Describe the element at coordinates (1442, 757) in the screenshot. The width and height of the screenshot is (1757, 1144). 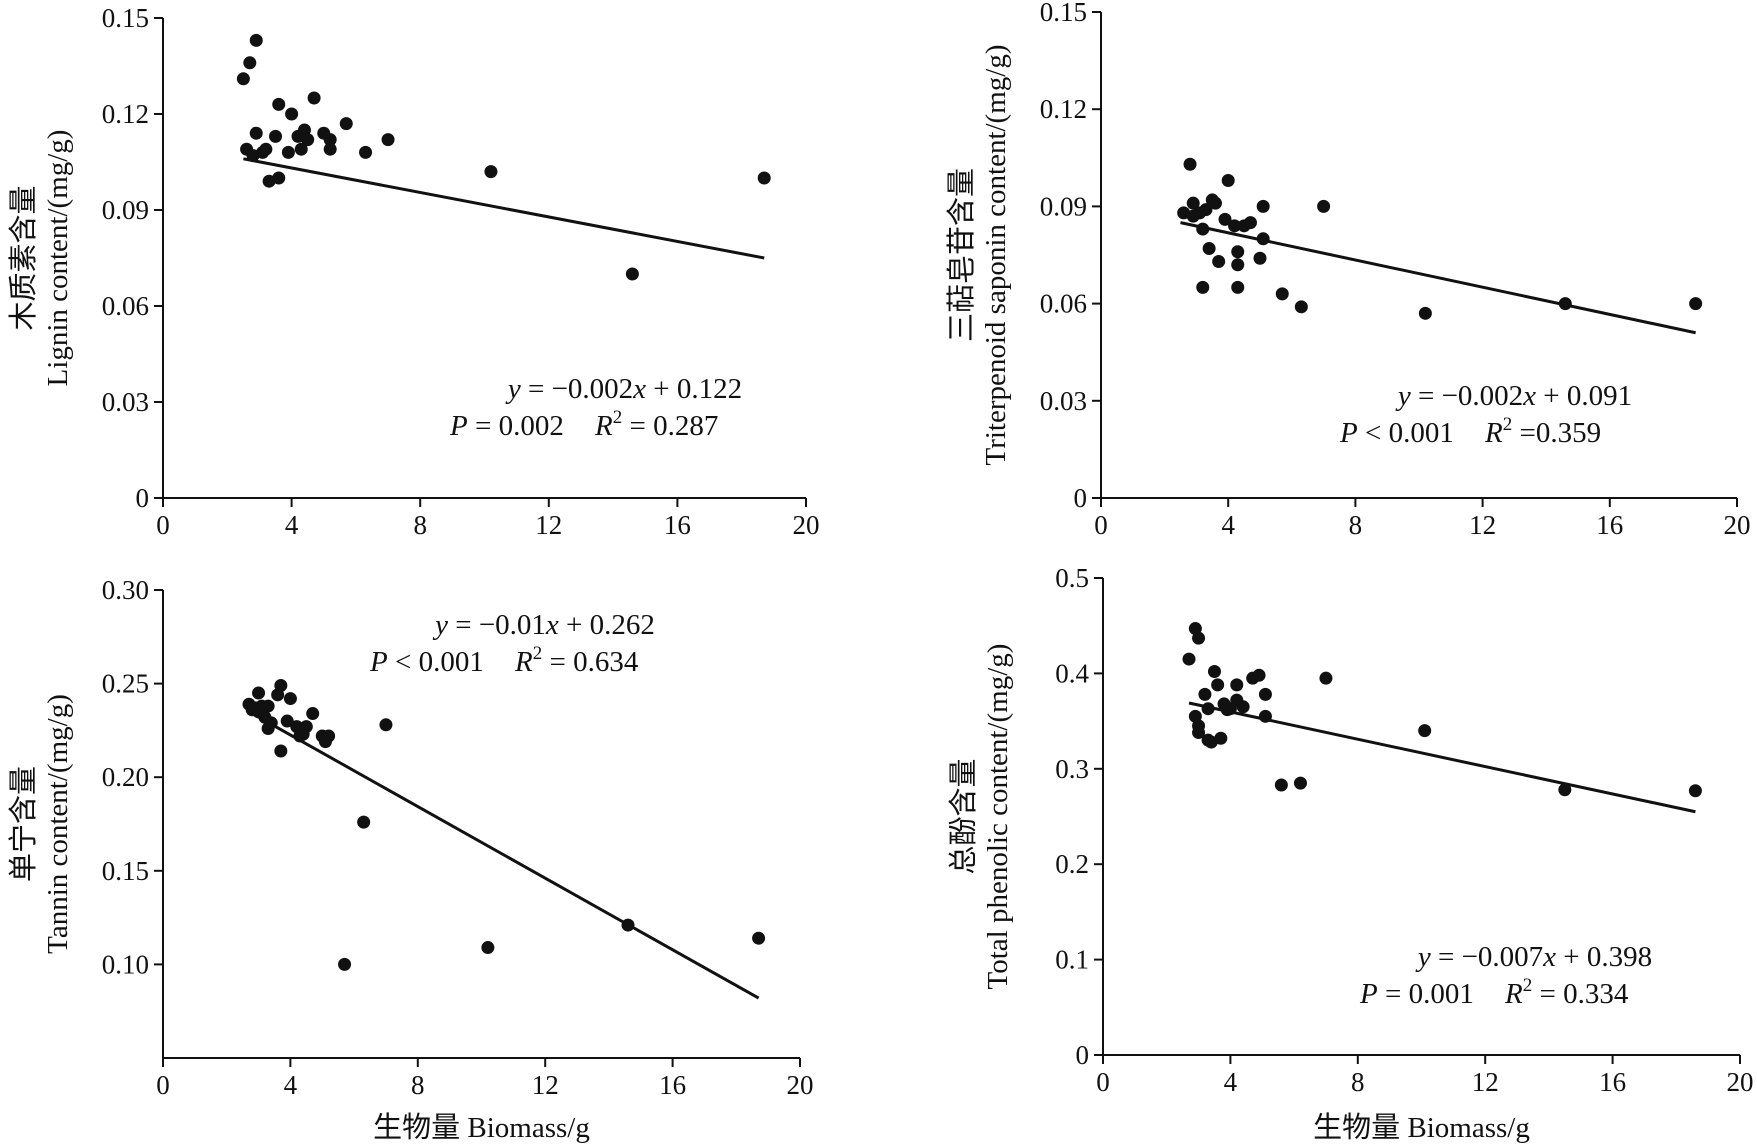
I see `regression-line` at that location.